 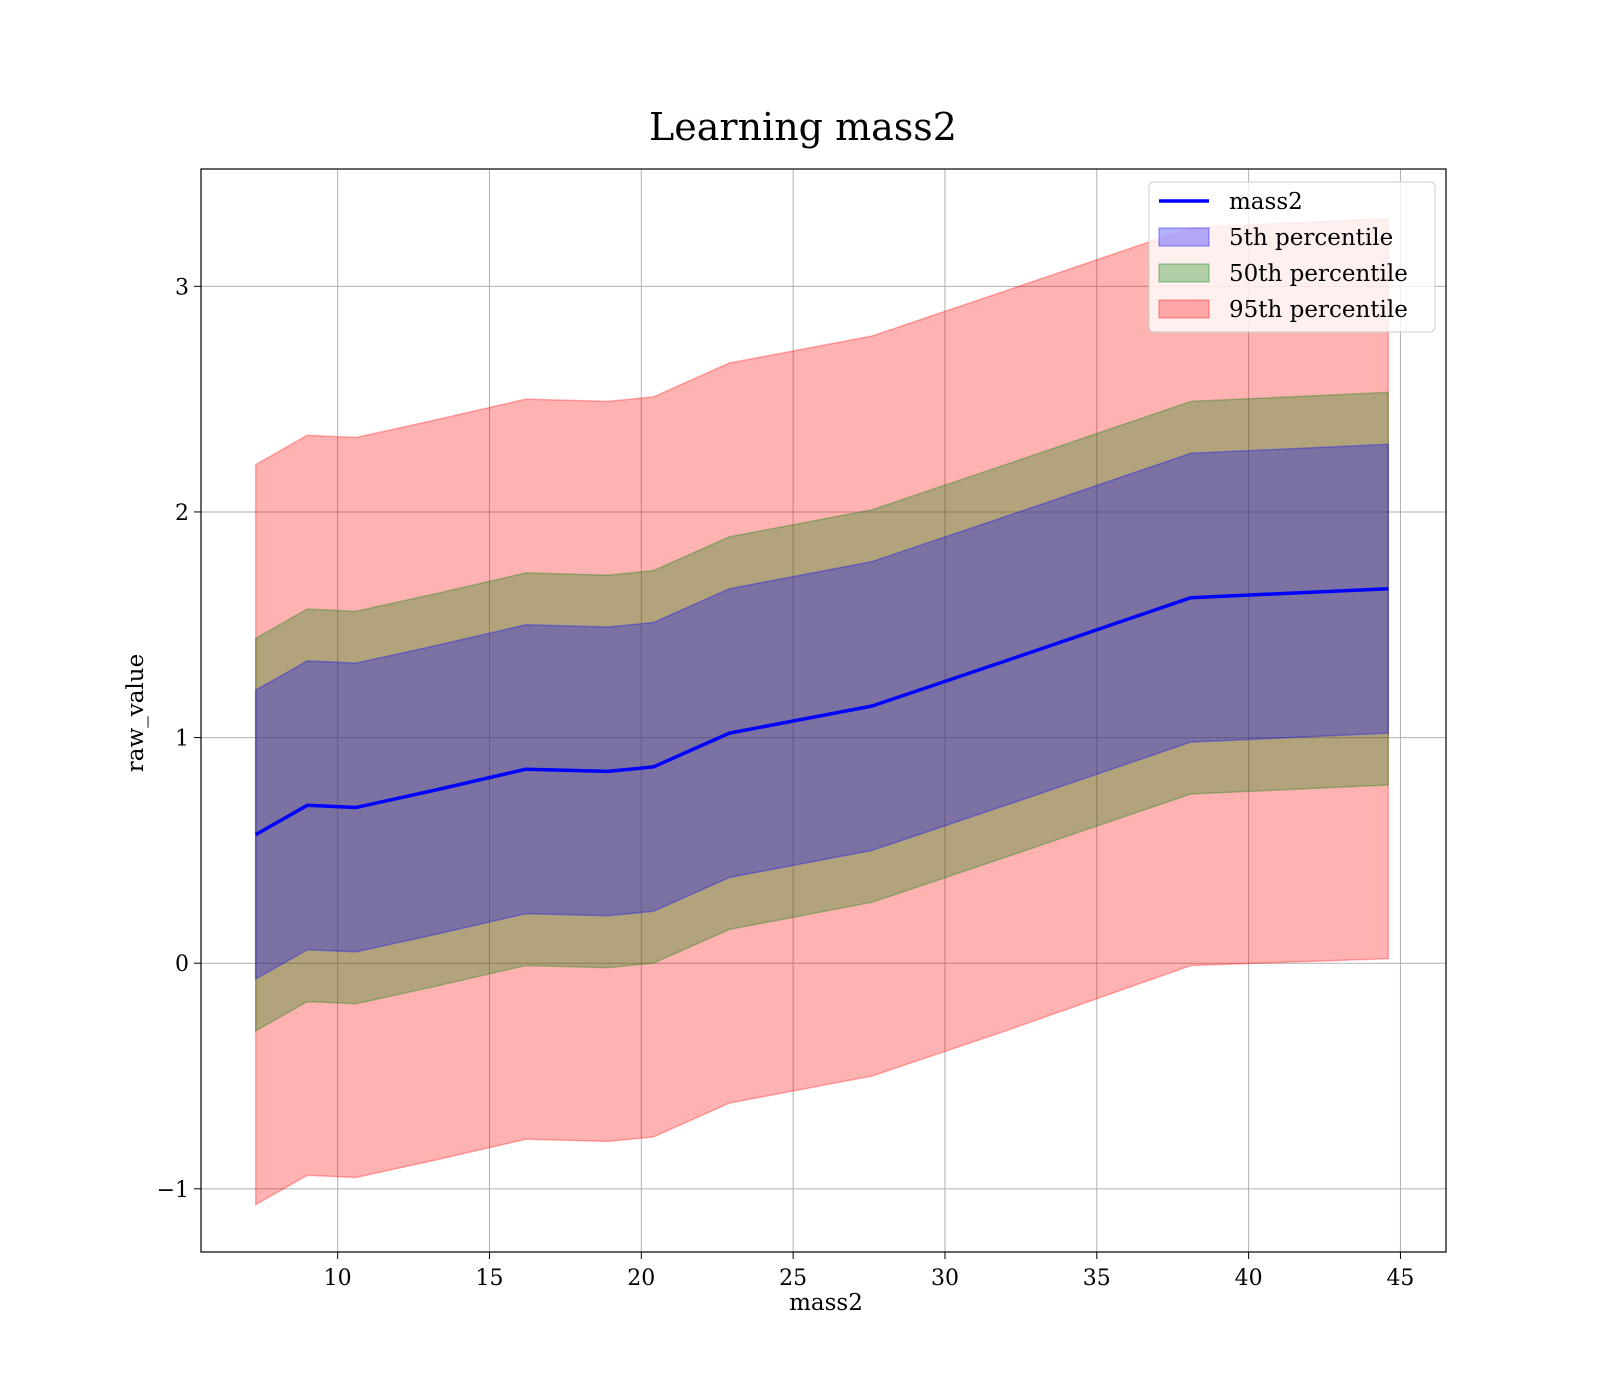 I want to click on legend-swatch-50th-percentile, so click(x=1184, y=273).